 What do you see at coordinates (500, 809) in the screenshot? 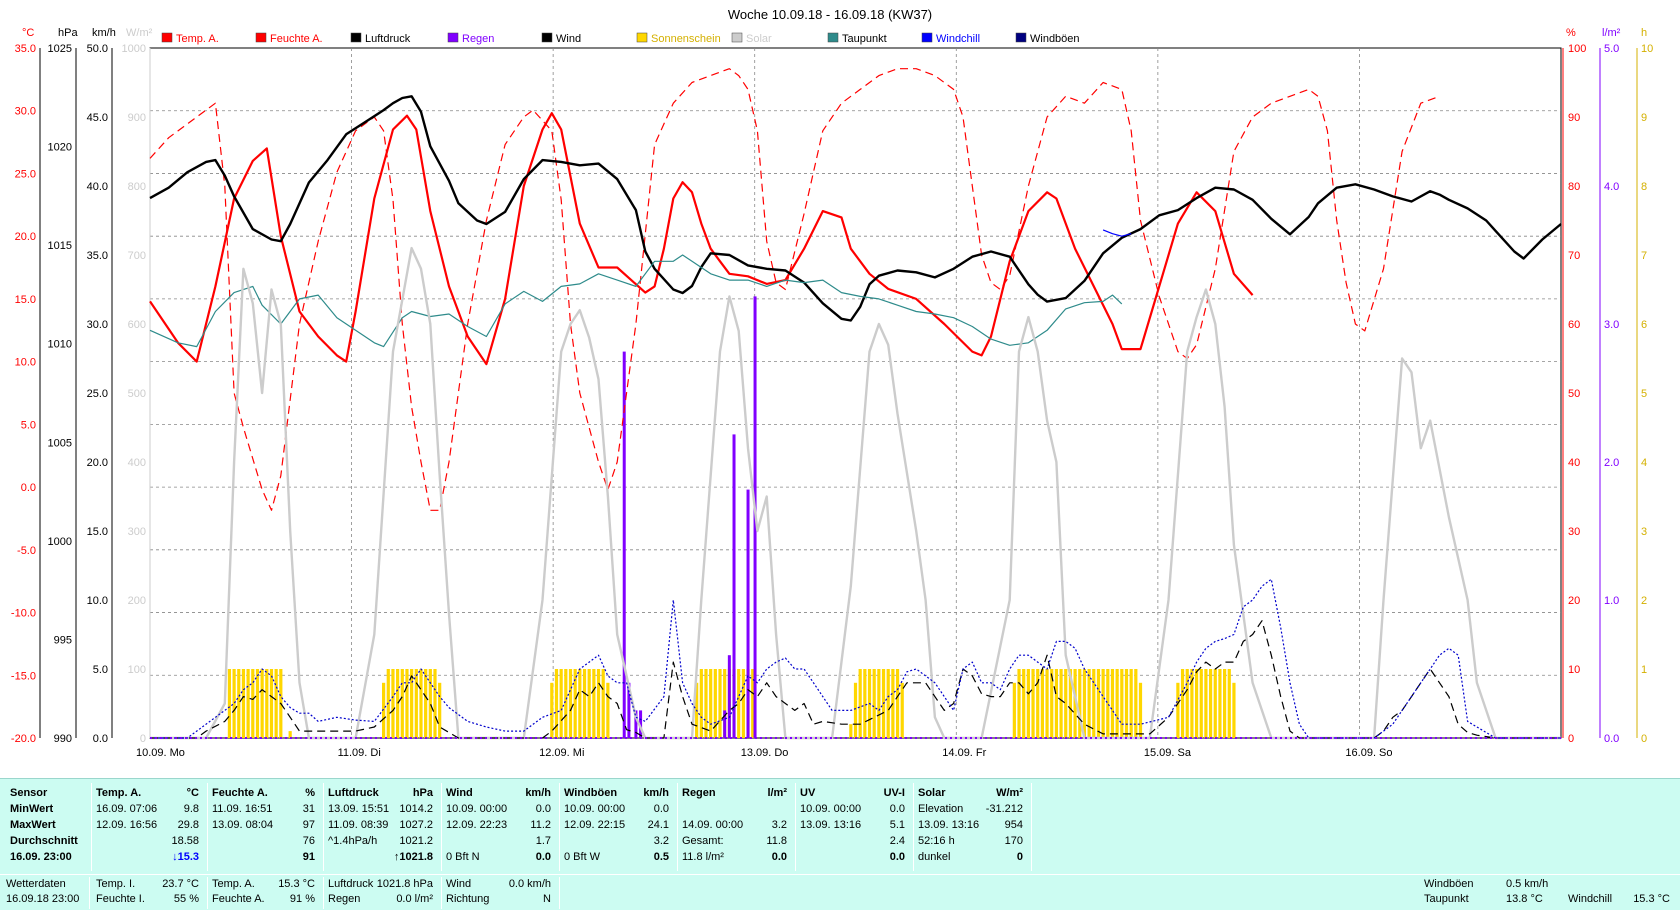
I see `stats-row: 10.09. 00:00 0.0` at bounding box center [500, 809].